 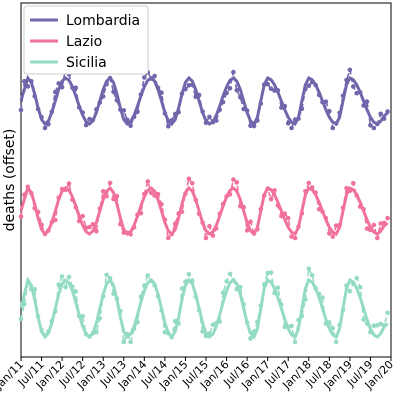 What do you see at coordinates (86, 63) in the screenshot?
I see `legend-label-sicilia: Sicilia` at bounding box center [86, 63].